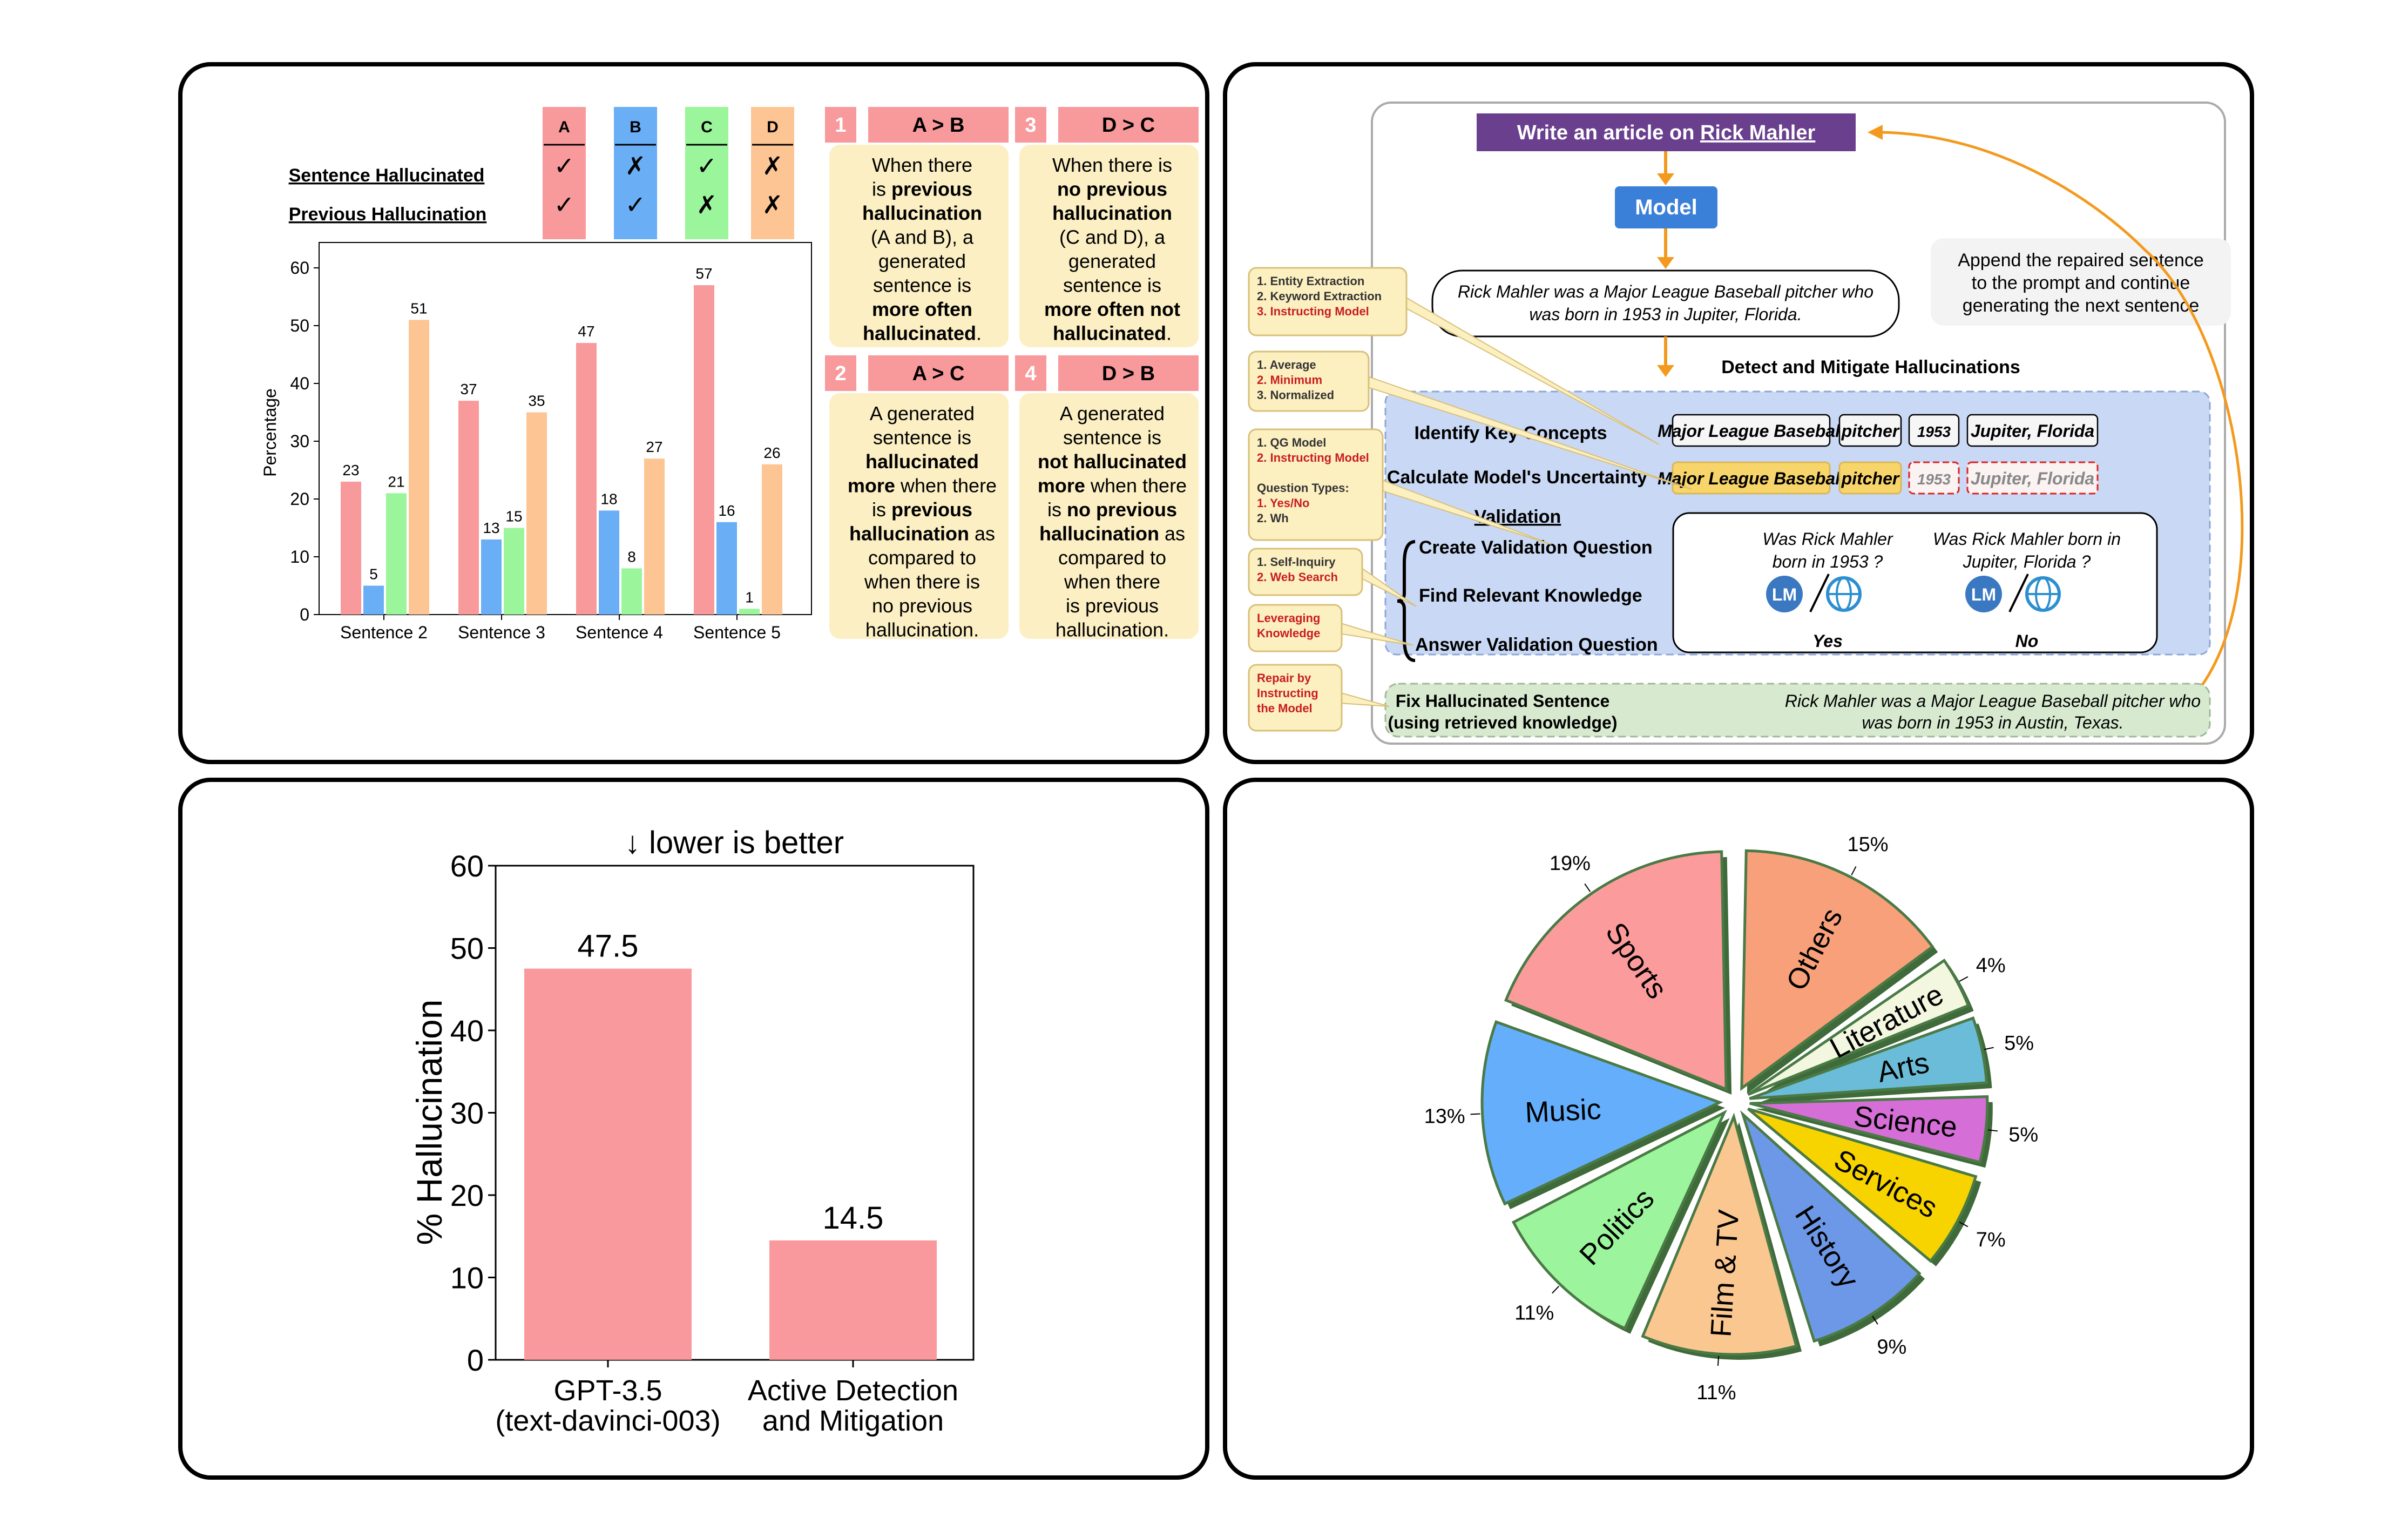 The image size is (2408, 1524). I want to click on side-note-line: 2. Keyword Extraction, so click(1319, 296).